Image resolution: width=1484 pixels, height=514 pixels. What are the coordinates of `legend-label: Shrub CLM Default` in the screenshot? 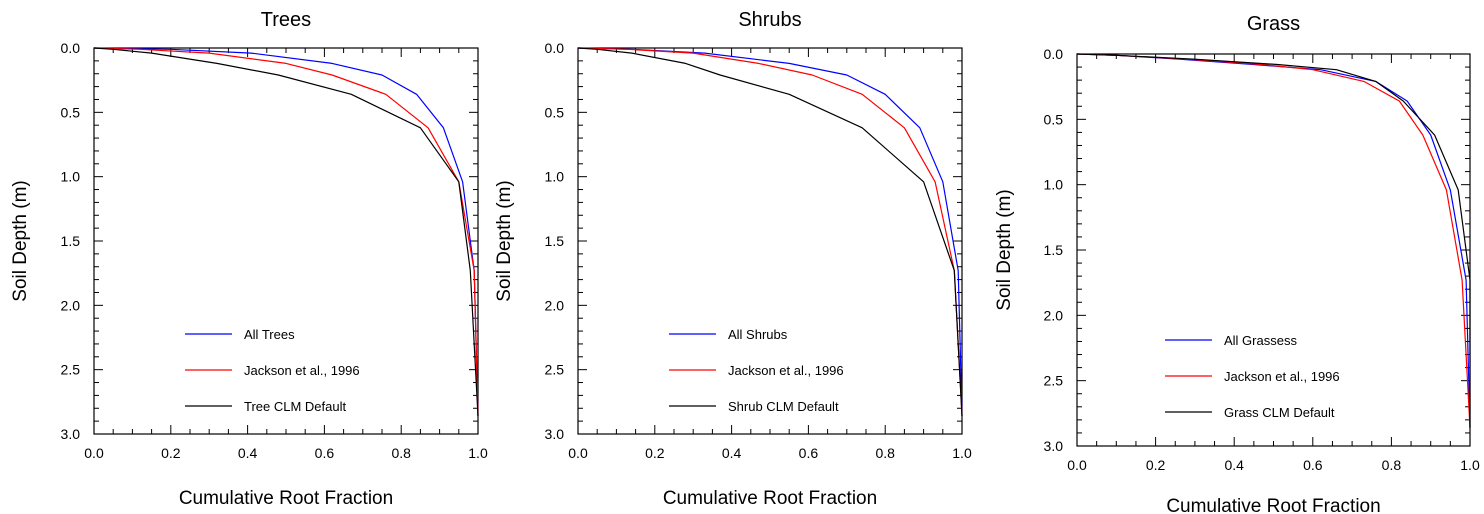 It's located at (783, 406).